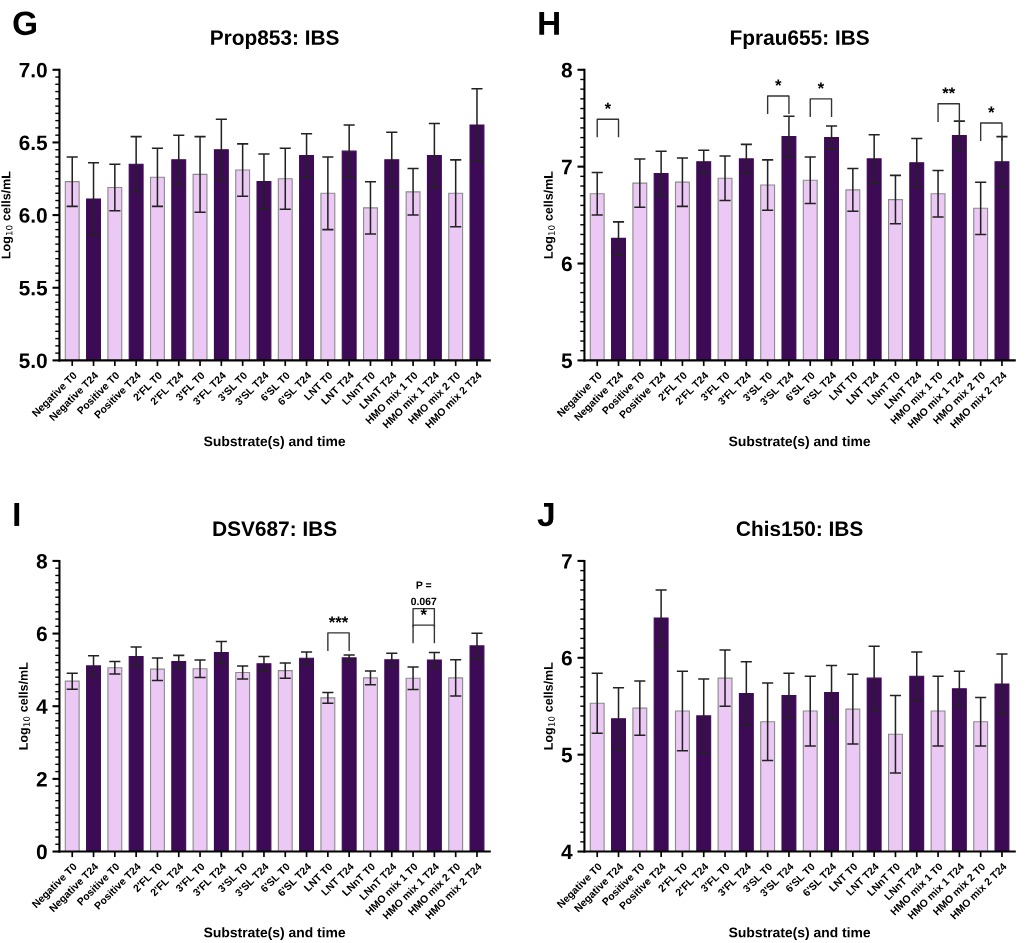 This screenshot has width=1025, height=943. Describe the element at coordinates (33, 288) in the screenshot. I see `y-tick-label: 5.5` at that location.